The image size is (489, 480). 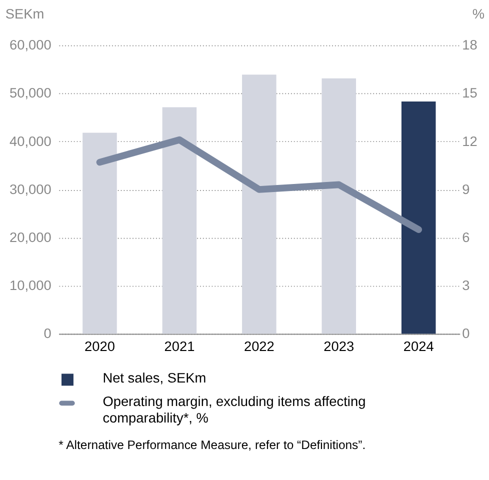 What do you see at coordinates (179, 346) in the screenshot?
I see `x-tick-label: 2021` at bounding box center [179, 346].